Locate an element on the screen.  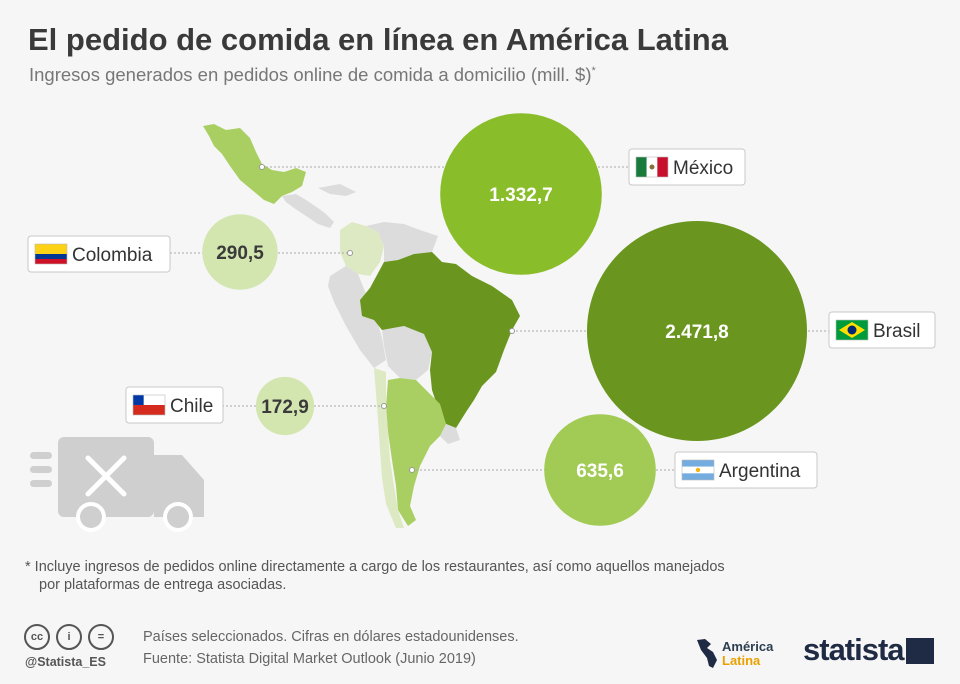
brasil-shape is located at coordinates (440, 340).